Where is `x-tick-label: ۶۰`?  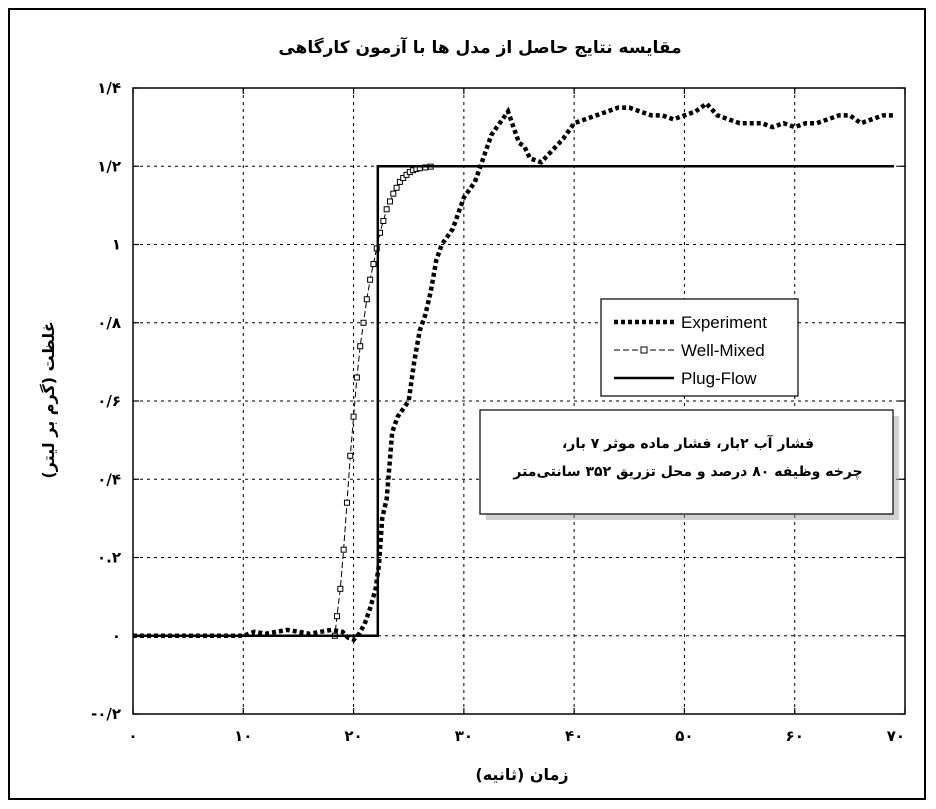 x-tick-label: ۶۰ is located at coordinates (795, 736).